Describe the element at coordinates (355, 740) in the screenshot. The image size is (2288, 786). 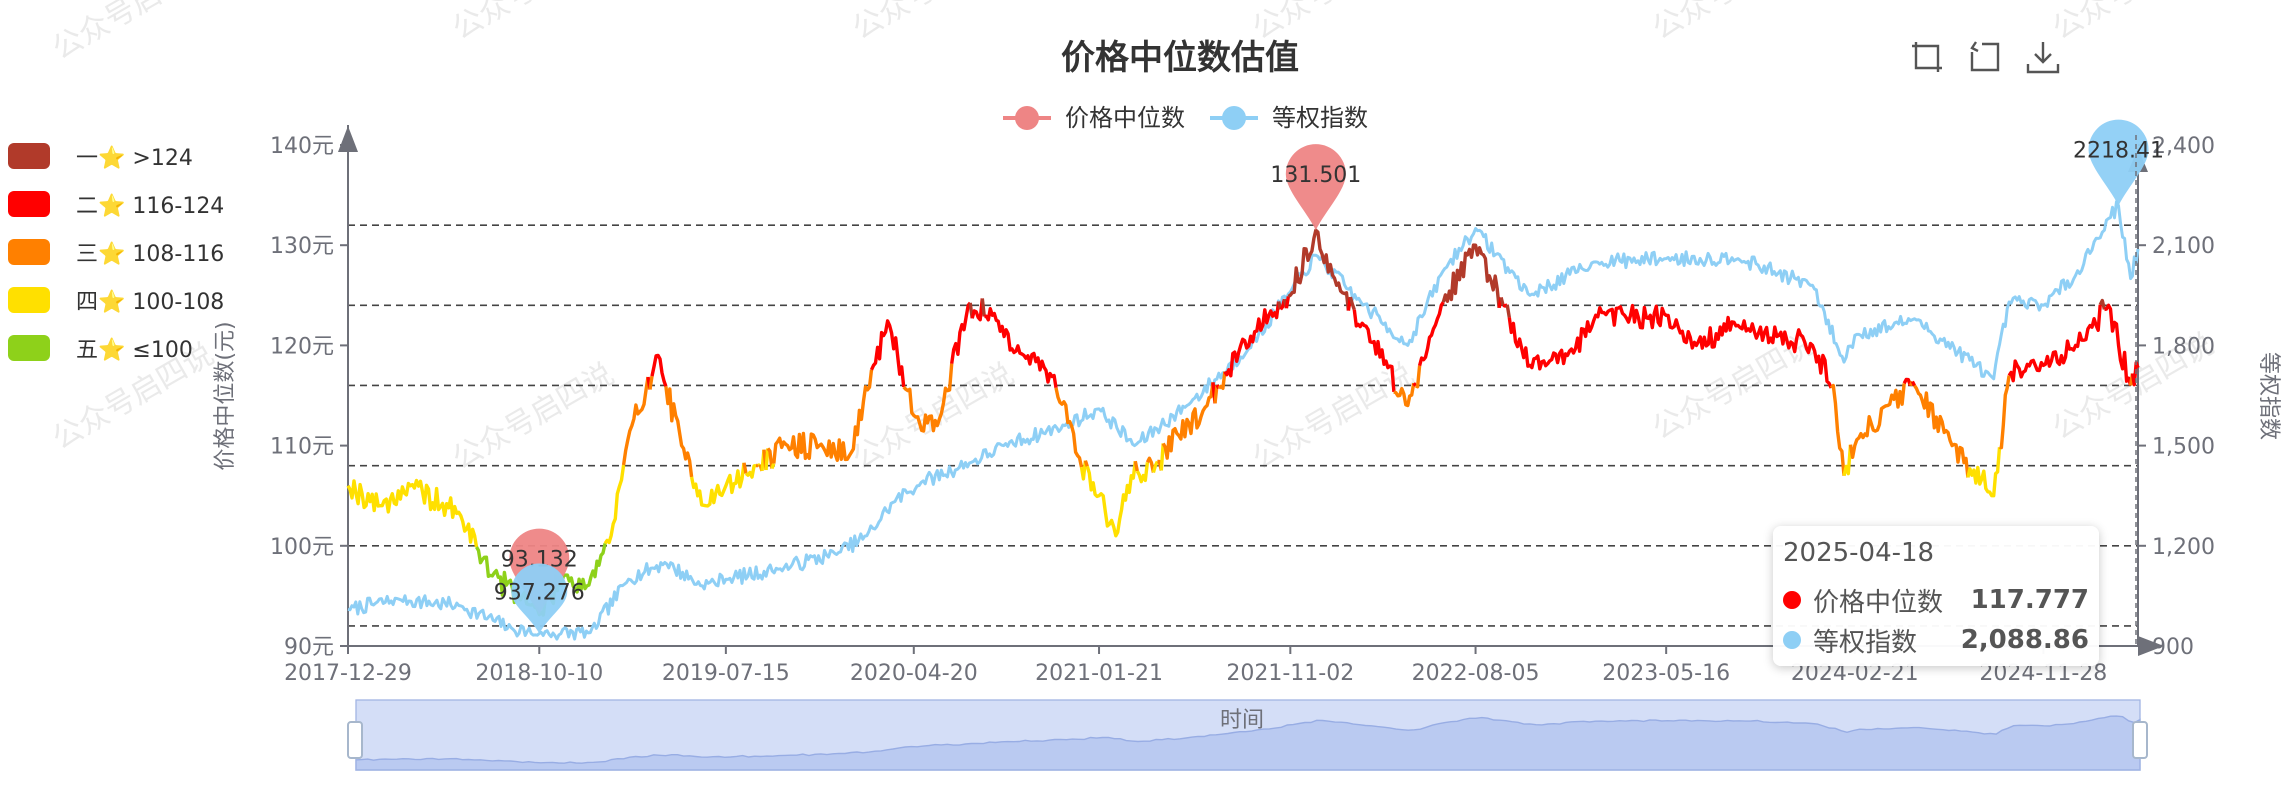
I see `datazoom-handle-left` at that location.